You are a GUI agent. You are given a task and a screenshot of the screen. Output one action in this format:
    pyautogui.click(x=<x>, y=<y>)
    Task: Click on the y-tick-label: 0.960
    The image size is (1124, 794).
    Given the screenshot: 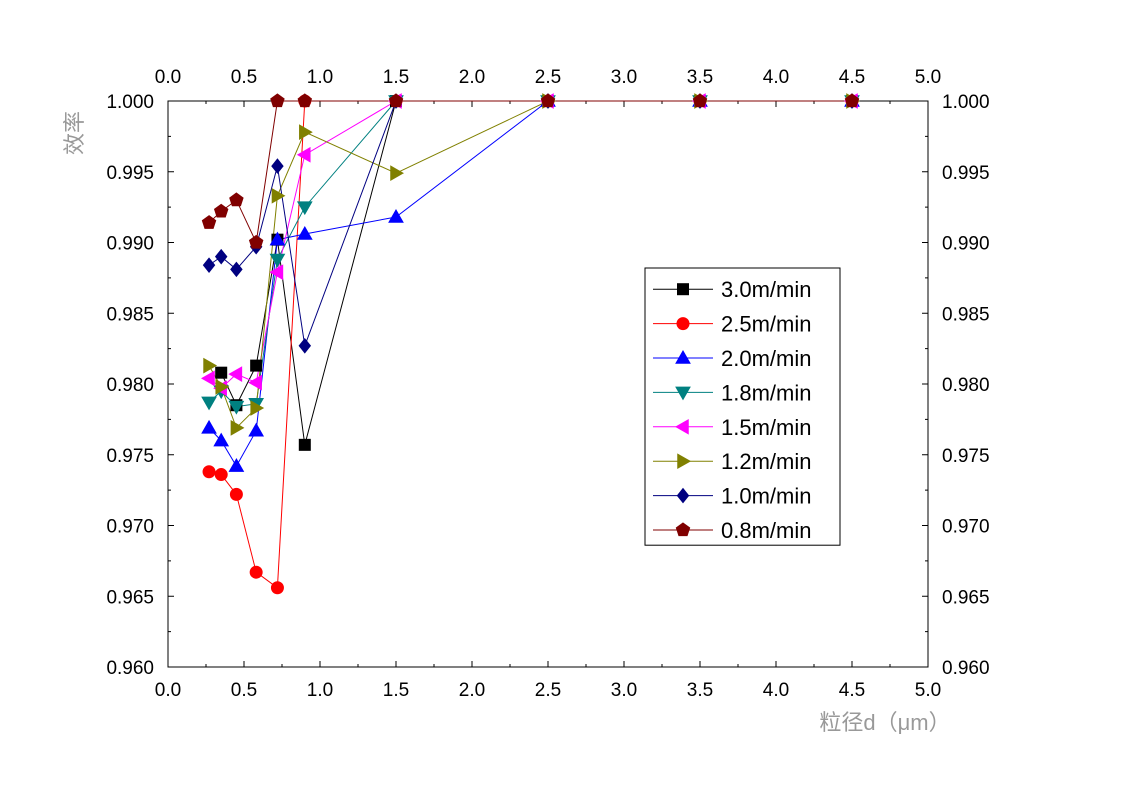 What is the action you would take?
    pyautogui.click(x=130, y=668)
    